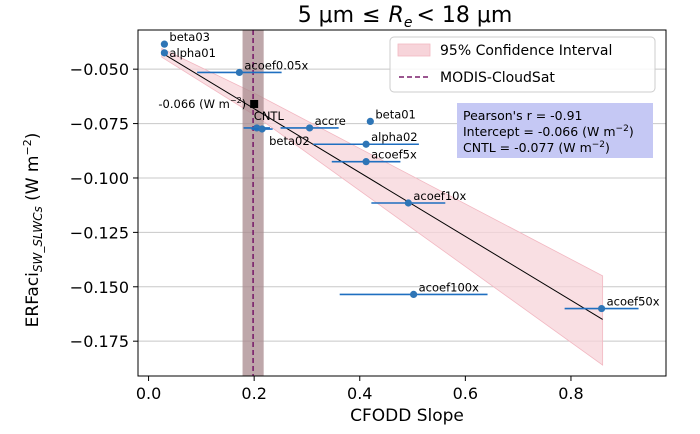 This screenshot has width=700, height=434. What do you see at coordinates (253, 393) in the screenshot?
I see `x-tick-label: 0.2` at bounding box center [253, 393].